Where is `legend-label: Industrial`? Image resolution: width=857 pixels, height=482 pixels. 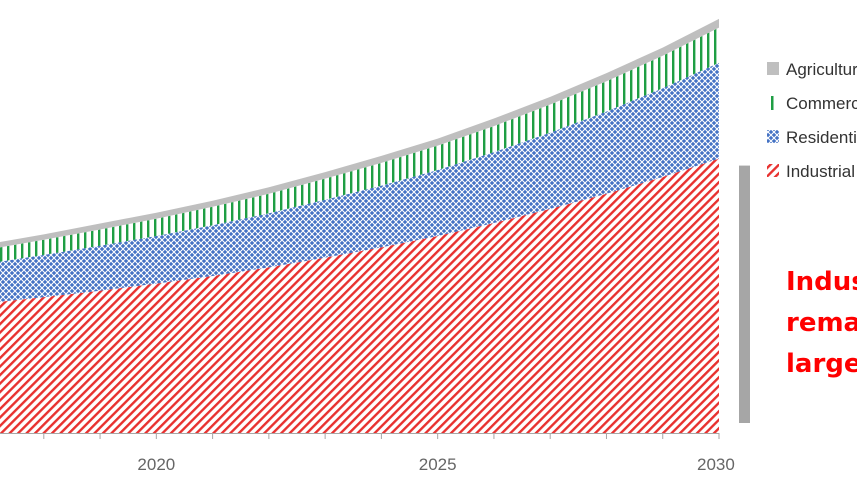 legend-label: Industrial is located at coordinates (820, 171).